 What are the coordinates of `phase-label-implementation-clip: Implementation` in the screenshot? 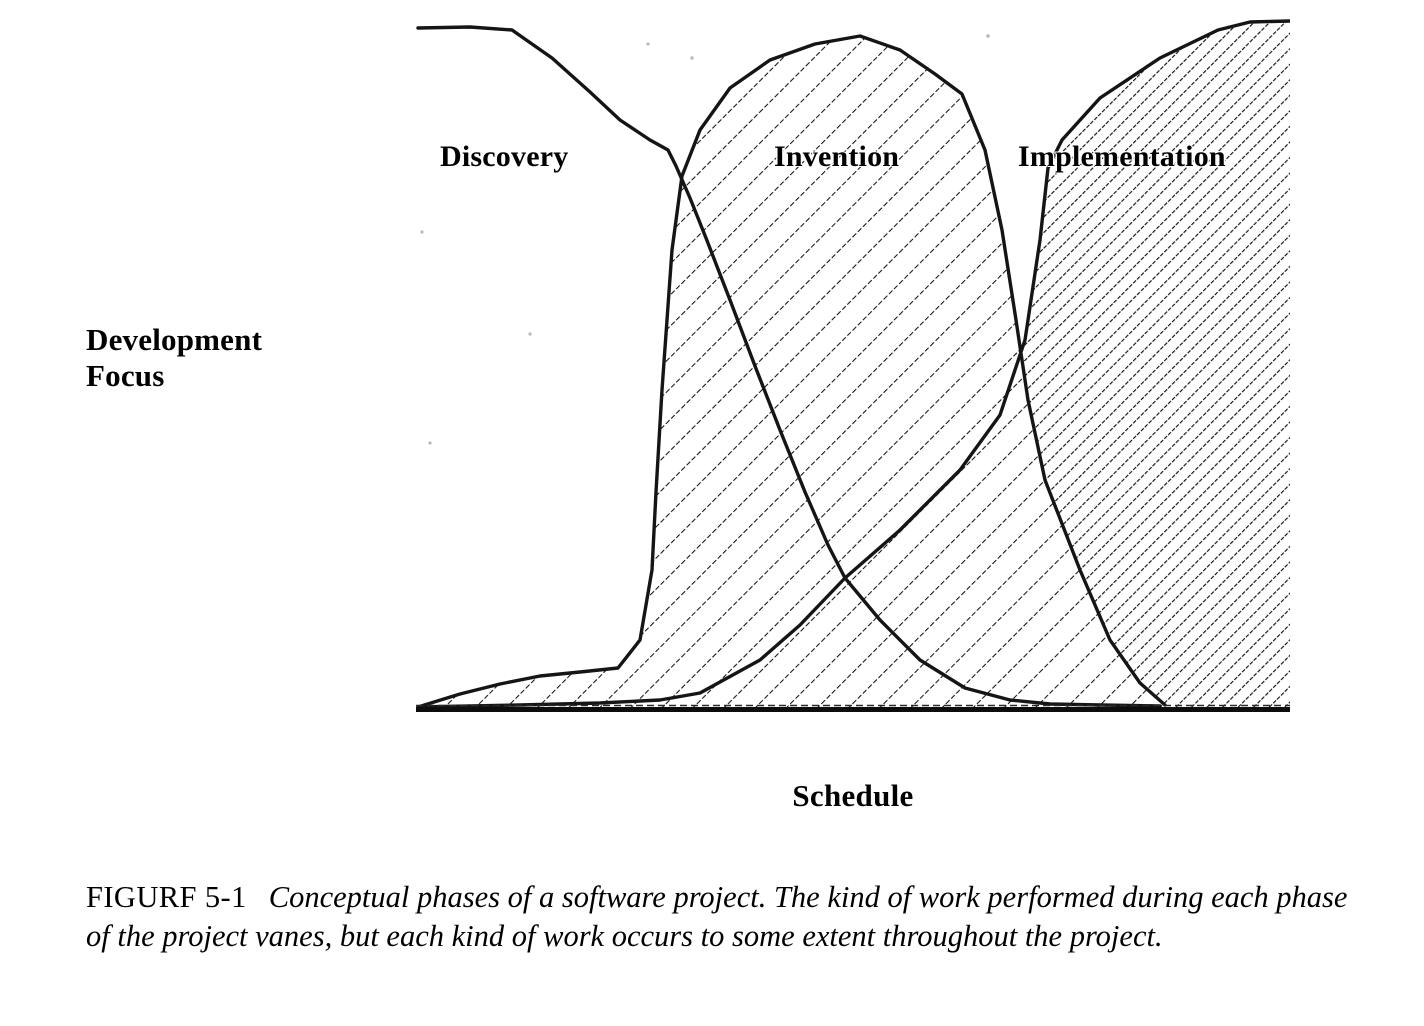 It's located at (1154, 157).